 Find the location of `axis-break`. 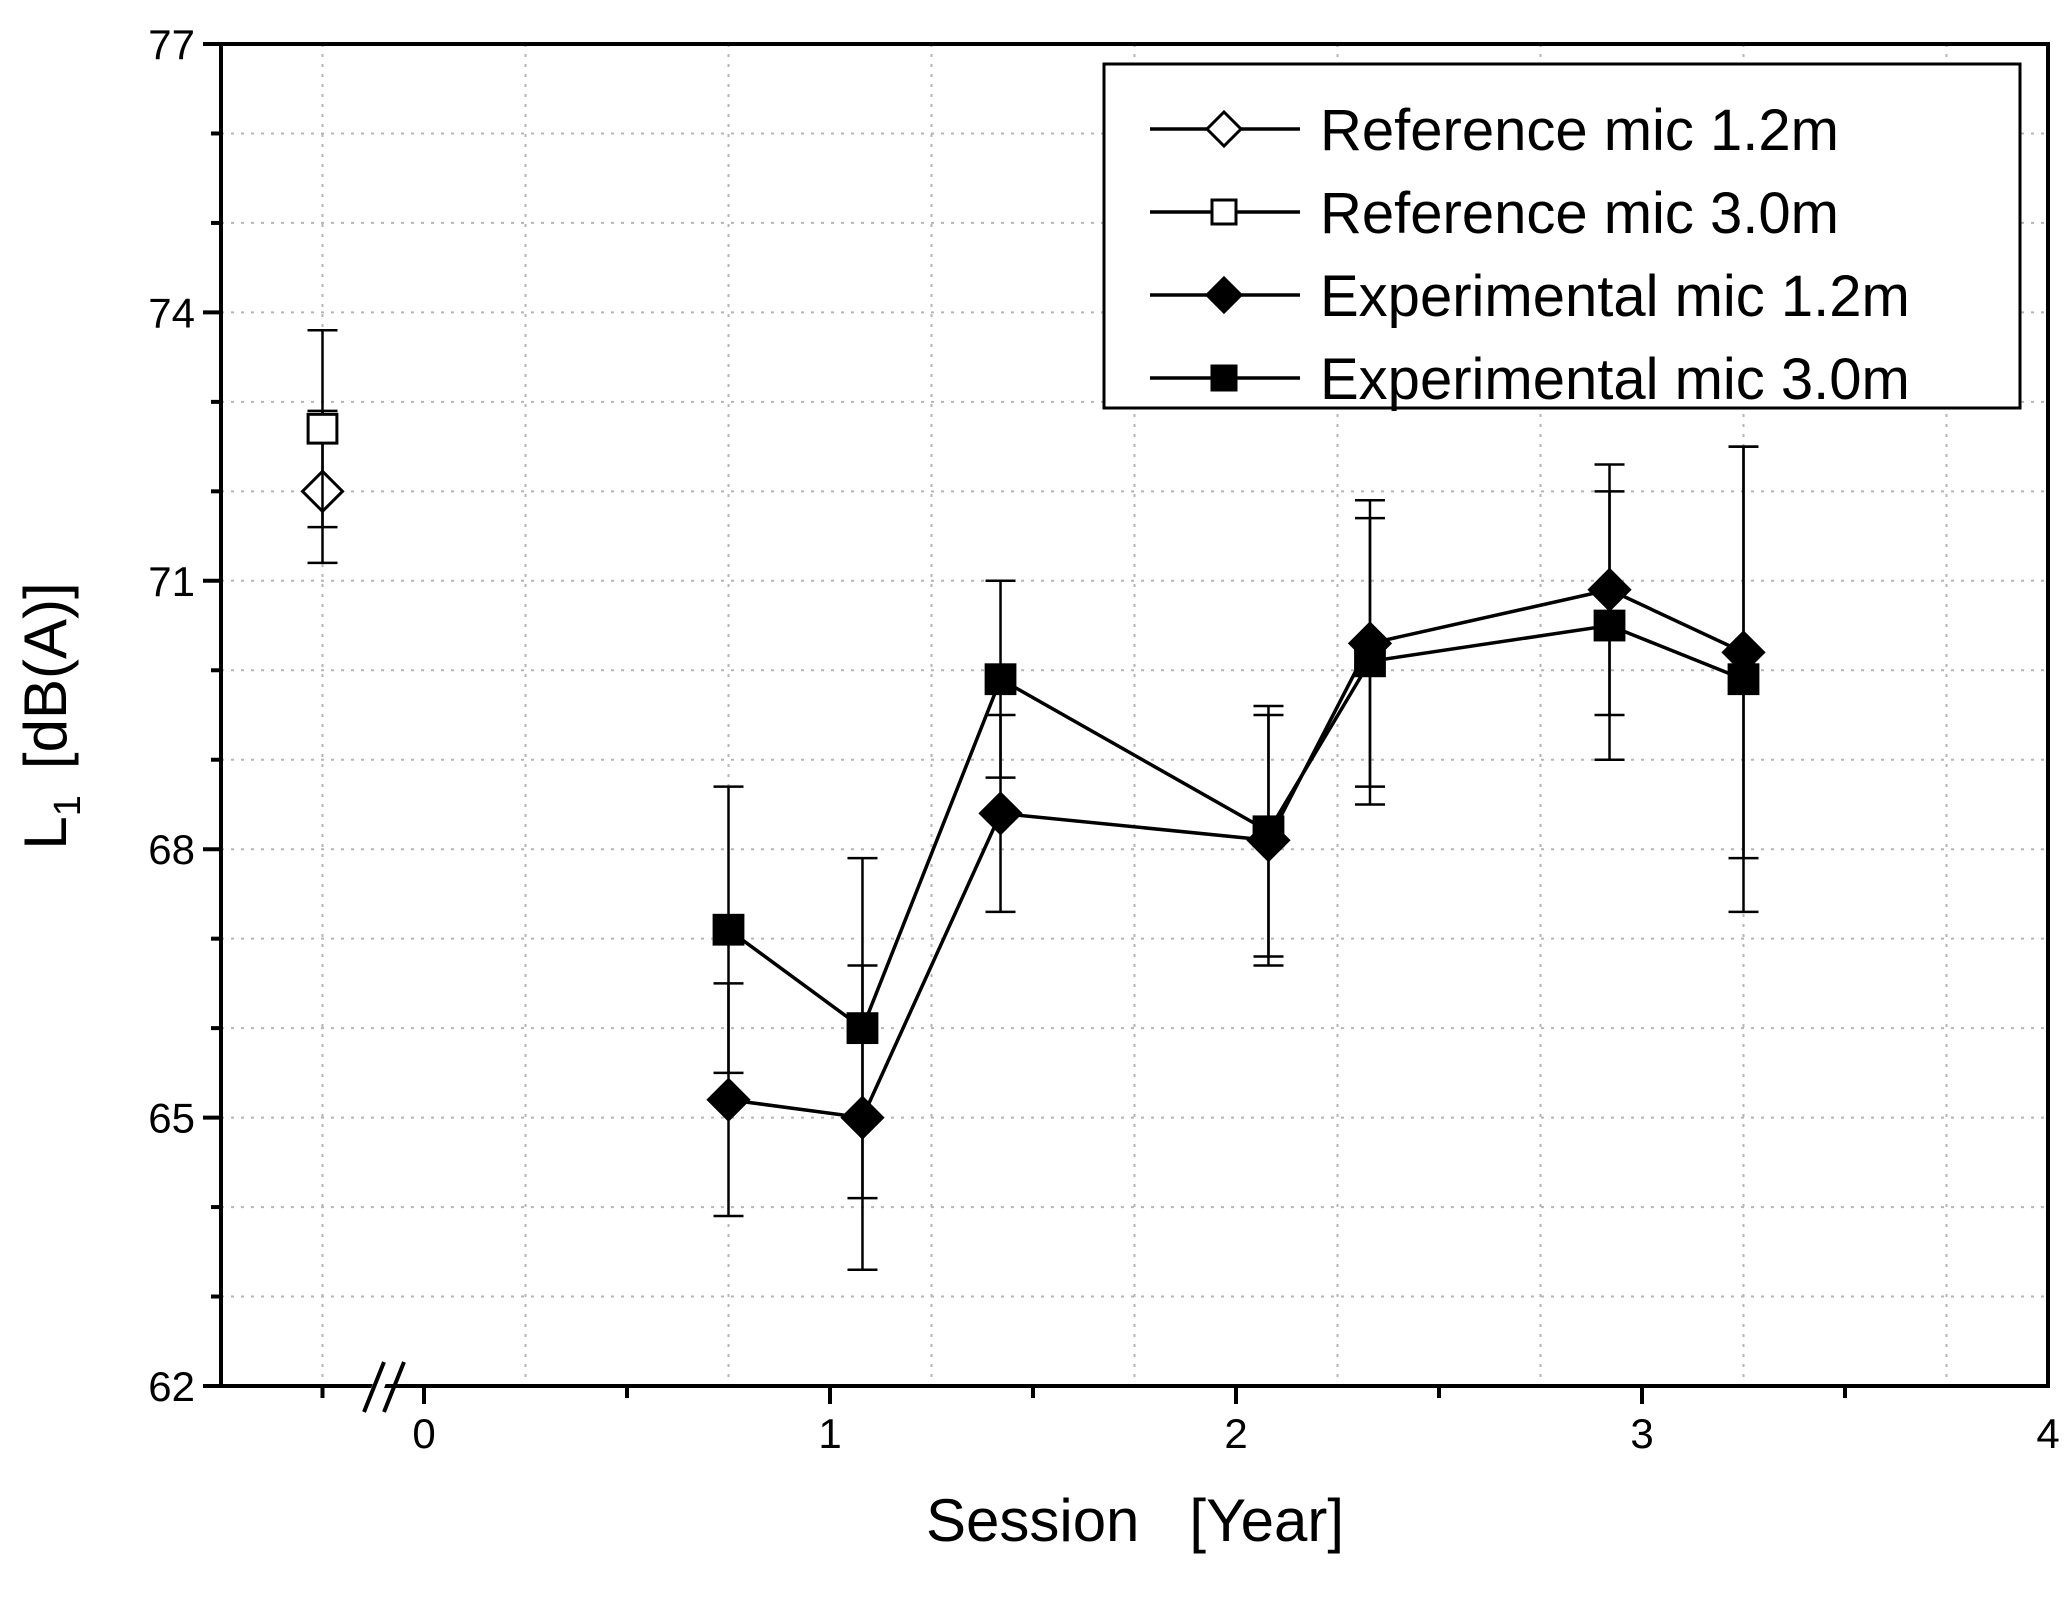

axis-break is located at coordinates (384, 1387).